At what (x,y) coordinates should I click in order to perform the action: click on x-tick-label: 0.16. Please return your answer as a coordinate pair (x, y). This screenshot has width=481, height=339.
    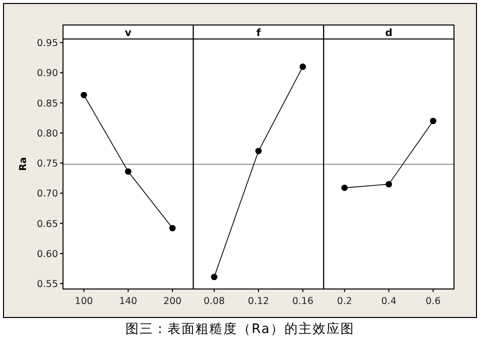
    Looking at the image, I should click on (303, 301).